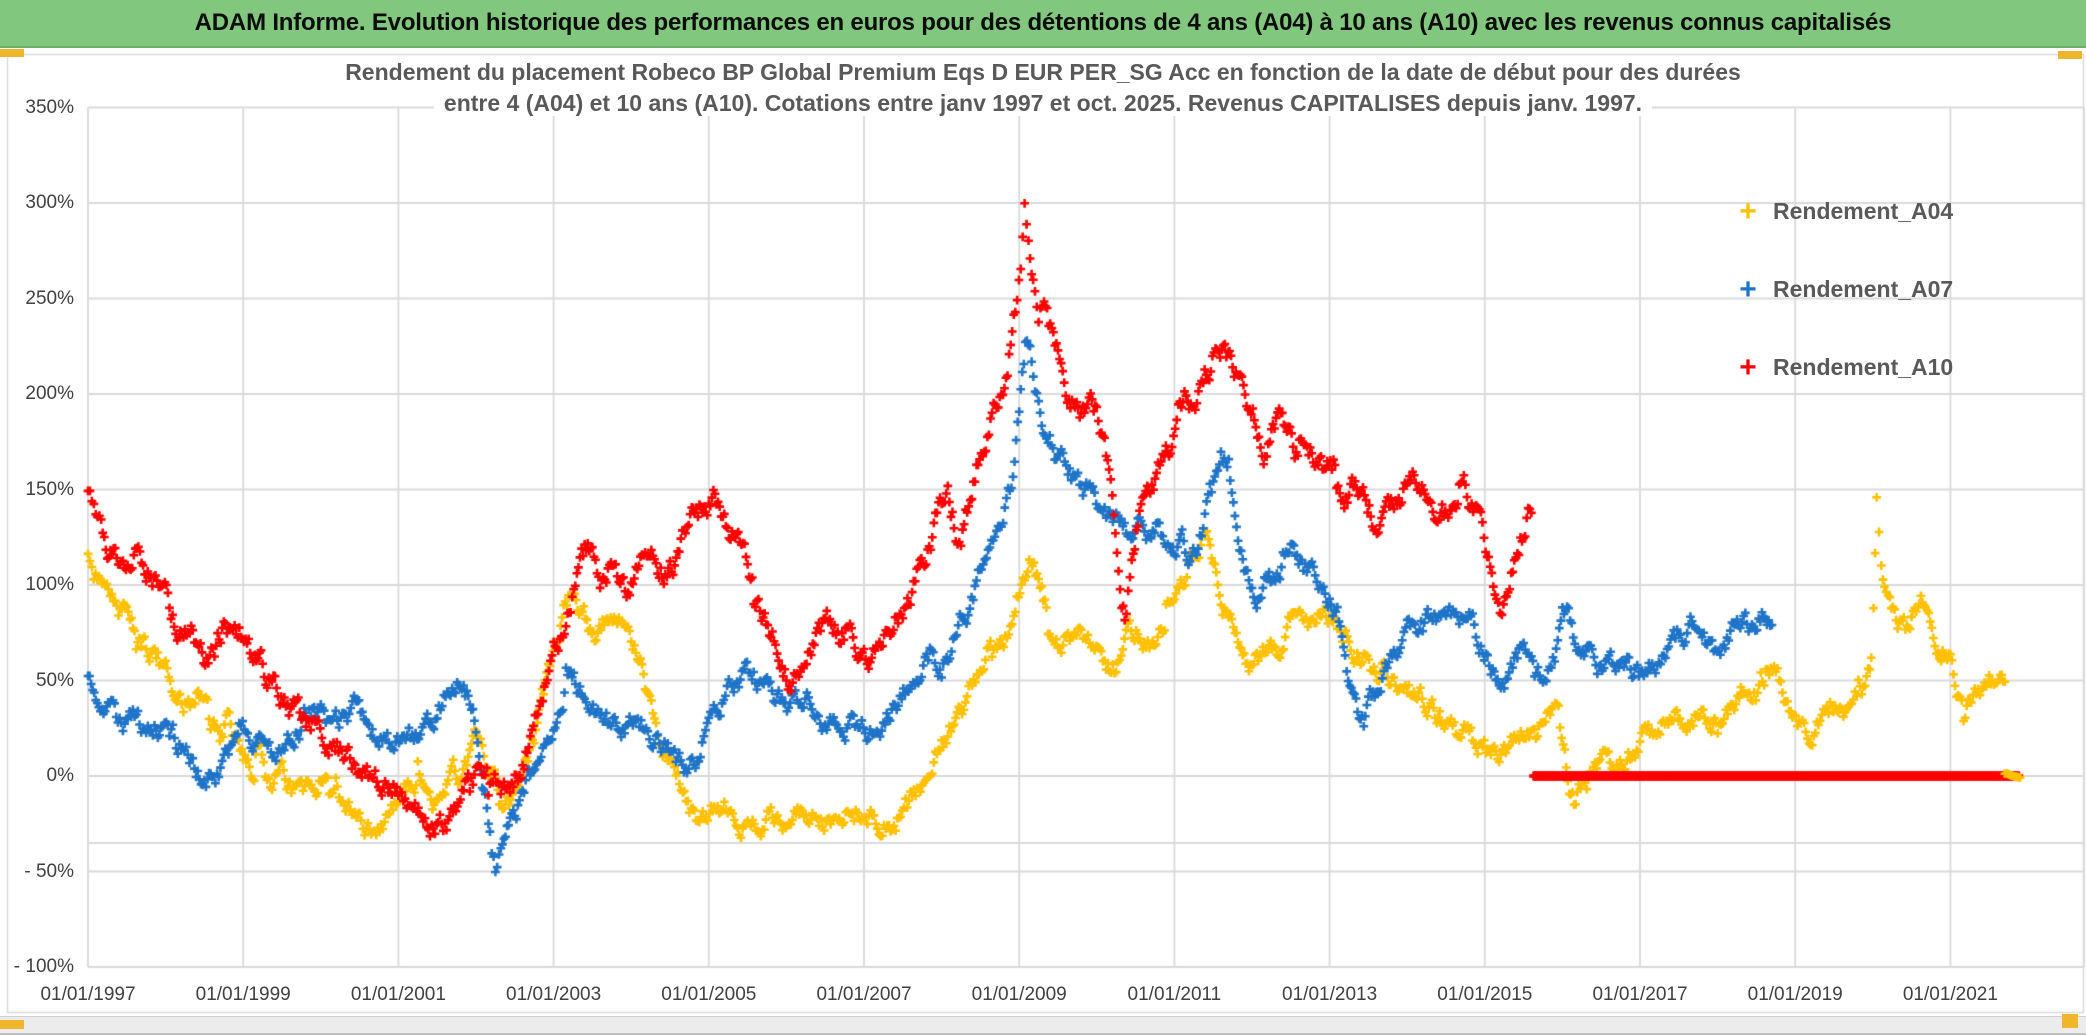  What do you see at coordinates (864, 994) in the screenshot?
I see `x-axis-tick: 01/01/2007` at bounding box center [864, 994].